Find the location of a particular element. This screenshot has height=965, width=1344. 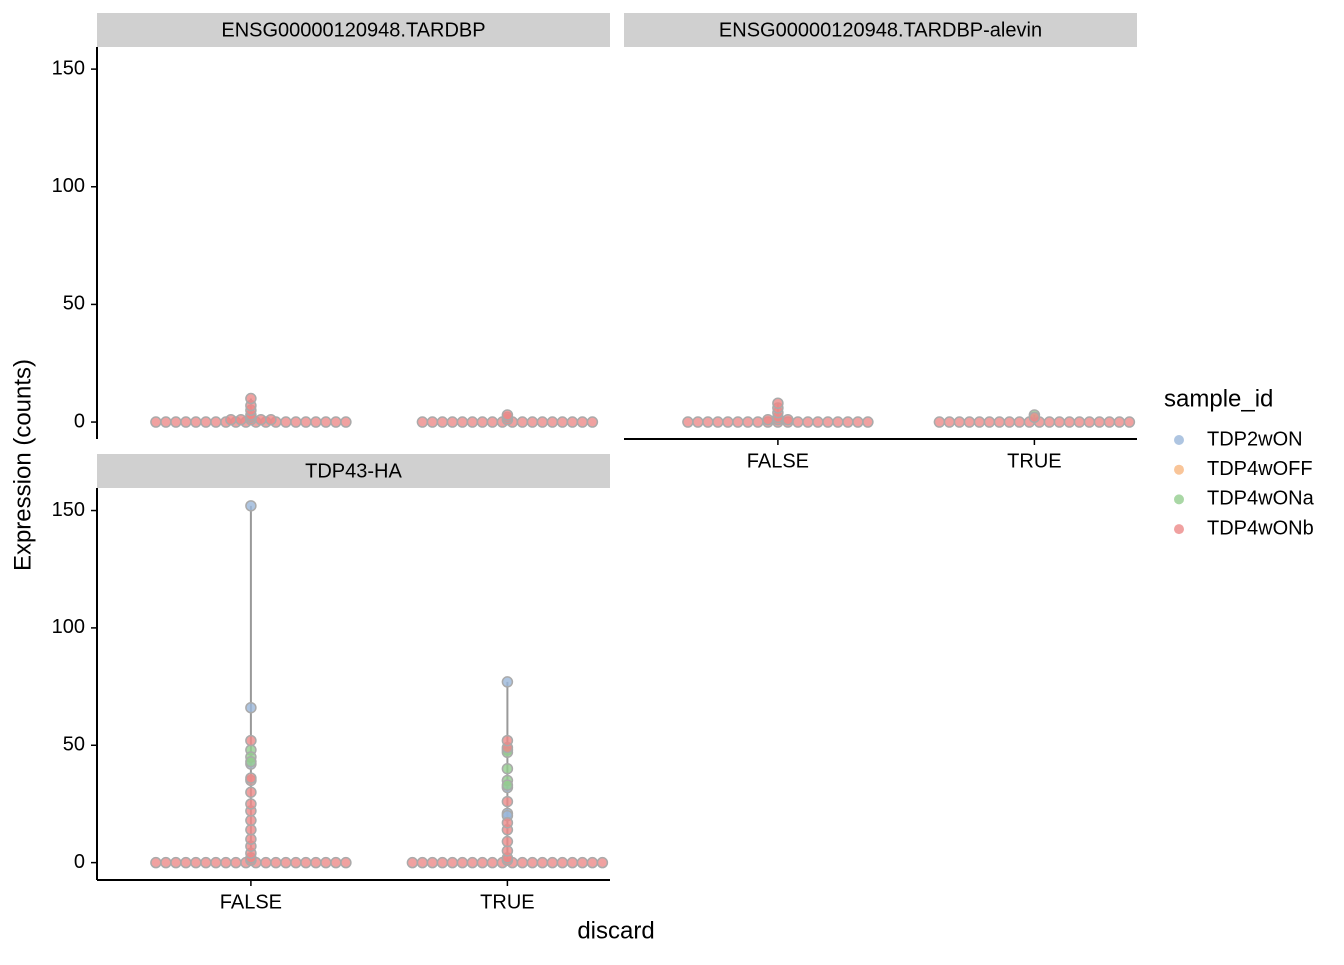

facet-title: ENSG00000120948.TARDBP is located at coordinates (353, 30).